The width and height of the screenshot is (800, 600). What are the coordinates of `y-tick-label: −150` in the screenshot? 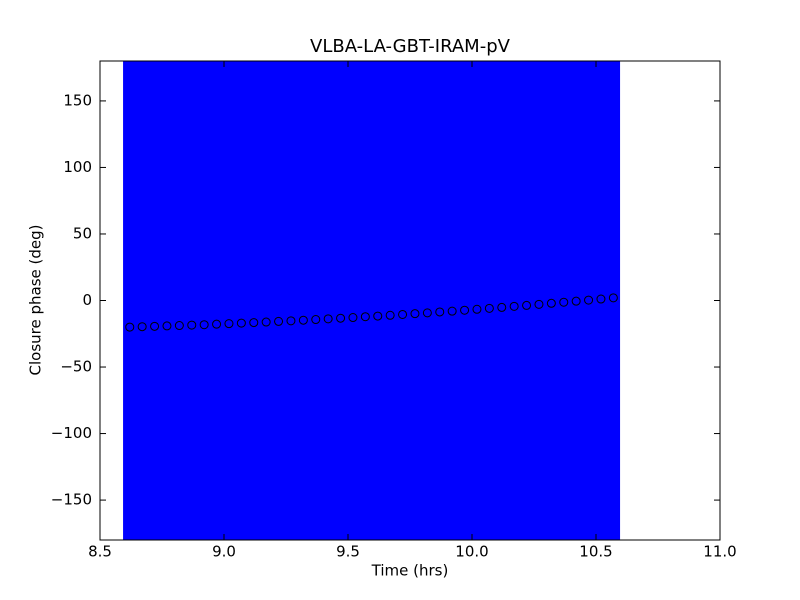 It's located at (71, 500).